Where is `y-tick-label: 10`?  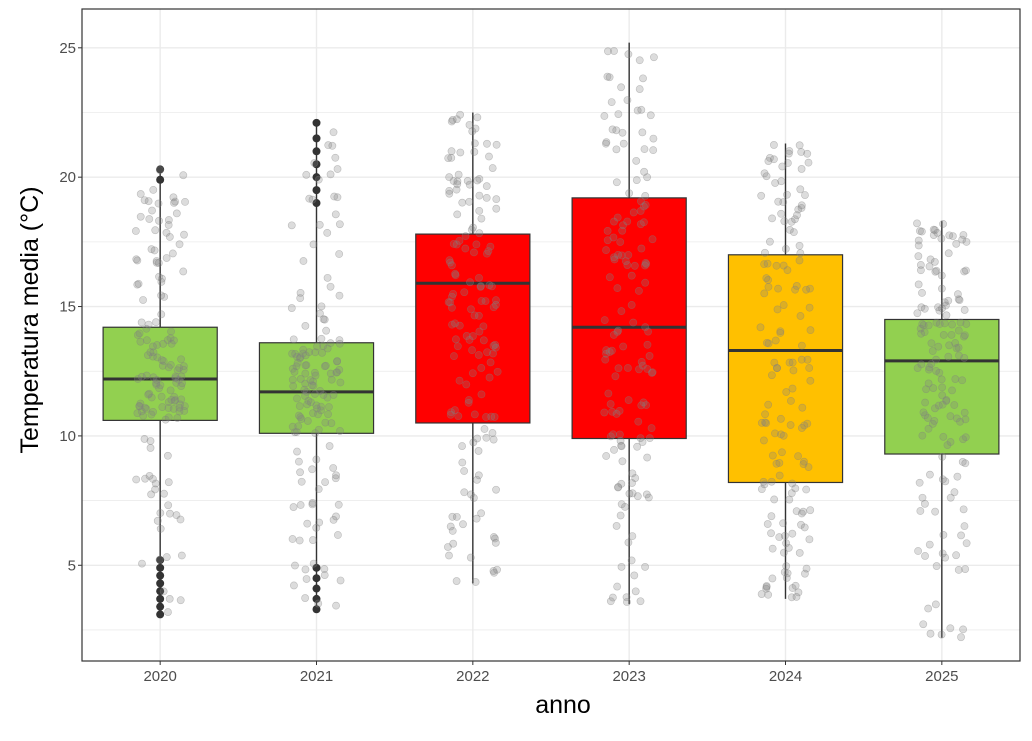 y-tick-label: 10 is located at coordinates (67, 436).